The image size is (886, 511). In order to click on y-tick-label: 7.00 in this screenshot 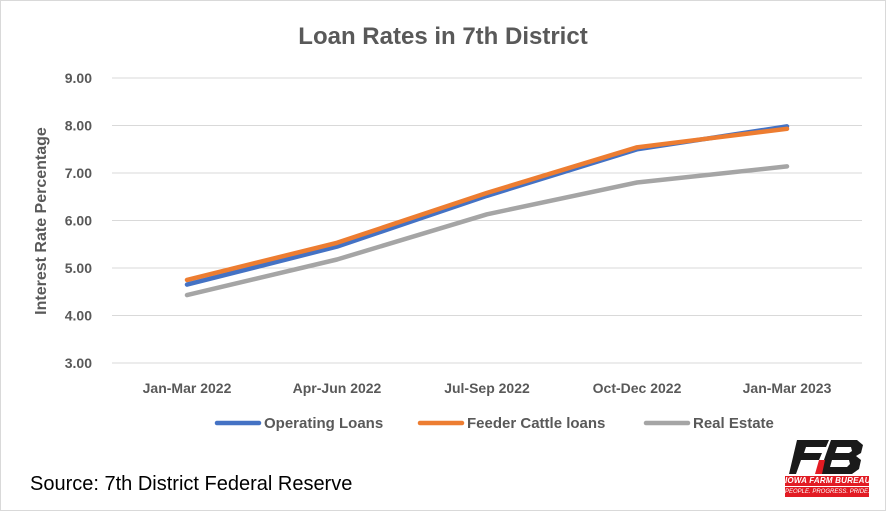, I will do `click(78, 173)`.